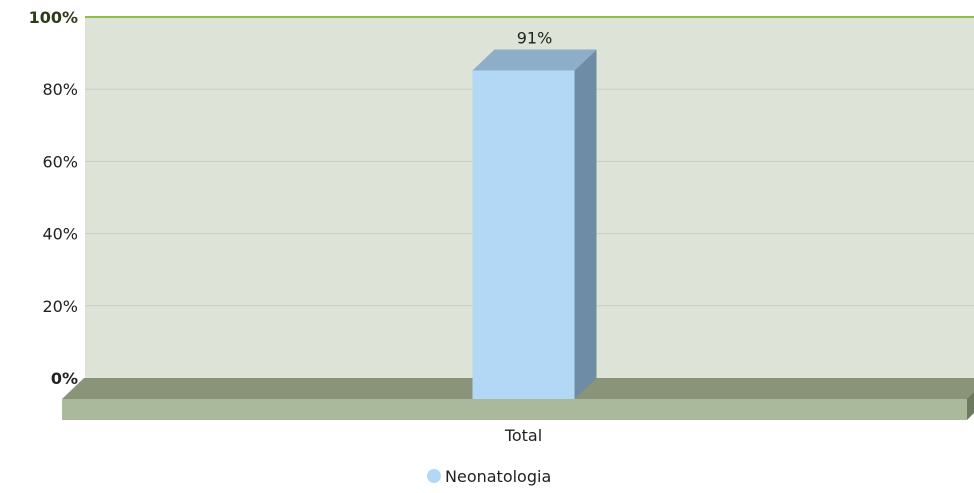 The image size is (974, 493). I want to click on floor-side, so click(970, 406).